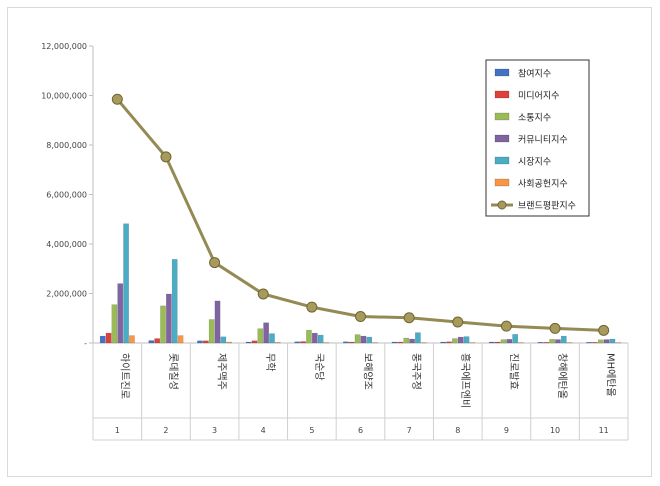 This screenshot has height=486, width=660. What do you see at coordinates (562, 376) in the screenshot?
I see `category-label: 창해에탄올` at bounding box center [562, 376].